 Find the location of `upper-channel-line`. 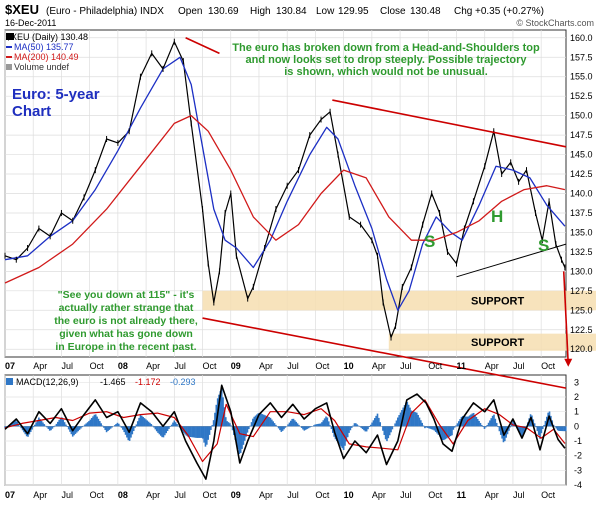

upper-channel-line is located at coordinates (202, 46).